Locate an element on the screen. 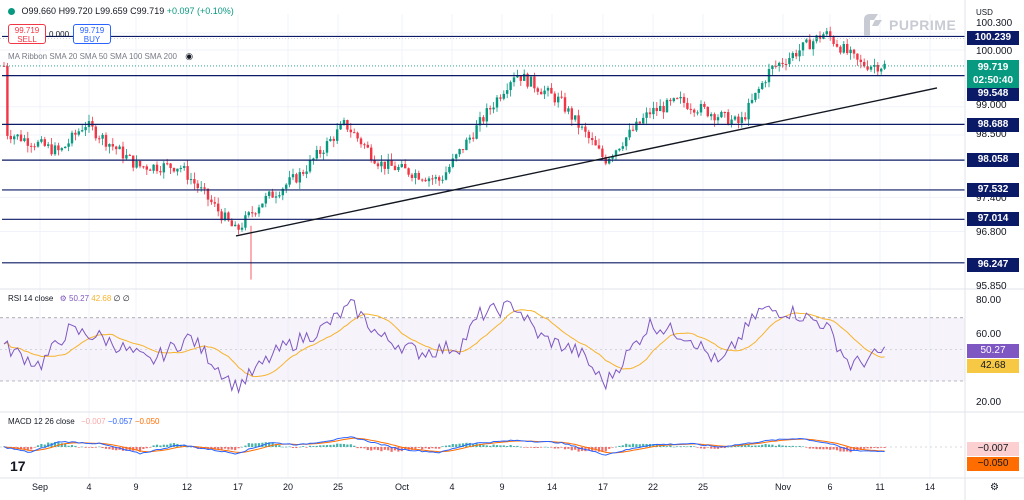 The height and width of the screenshot is (500, 1024). settings-icon: ⚙ is located at coordinates (994, 487).